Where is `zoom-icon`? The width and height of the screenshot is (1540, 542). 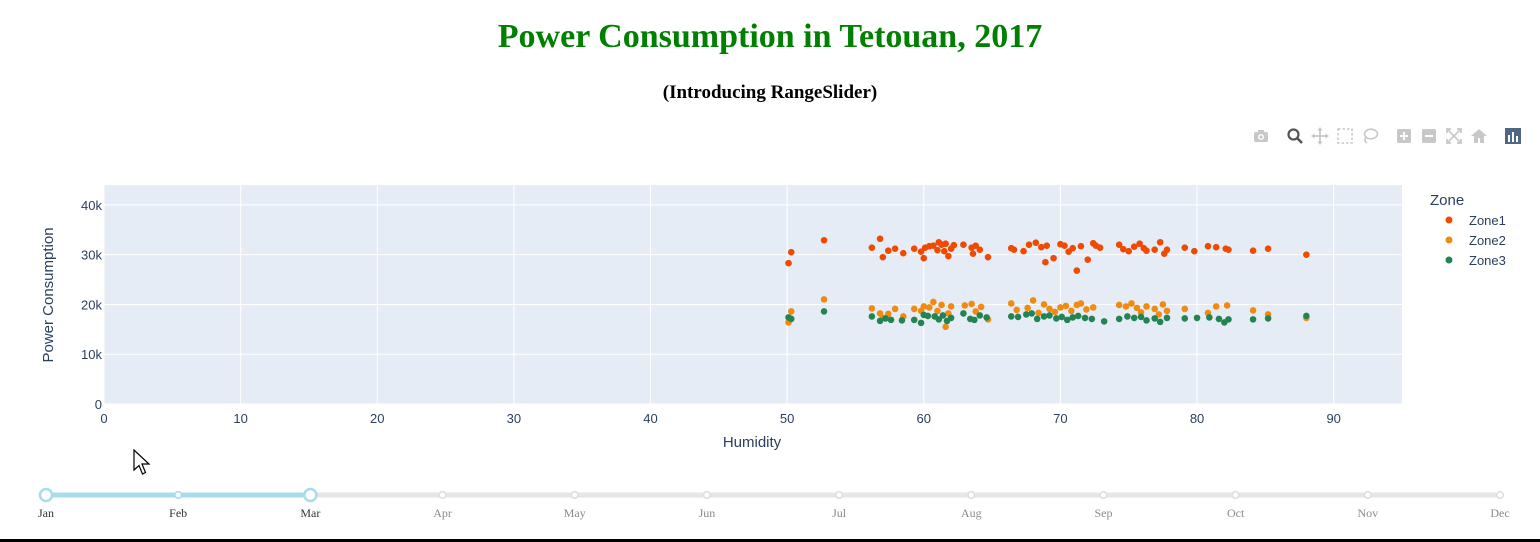
zoom-icon is located at coordinates (1295, 136).